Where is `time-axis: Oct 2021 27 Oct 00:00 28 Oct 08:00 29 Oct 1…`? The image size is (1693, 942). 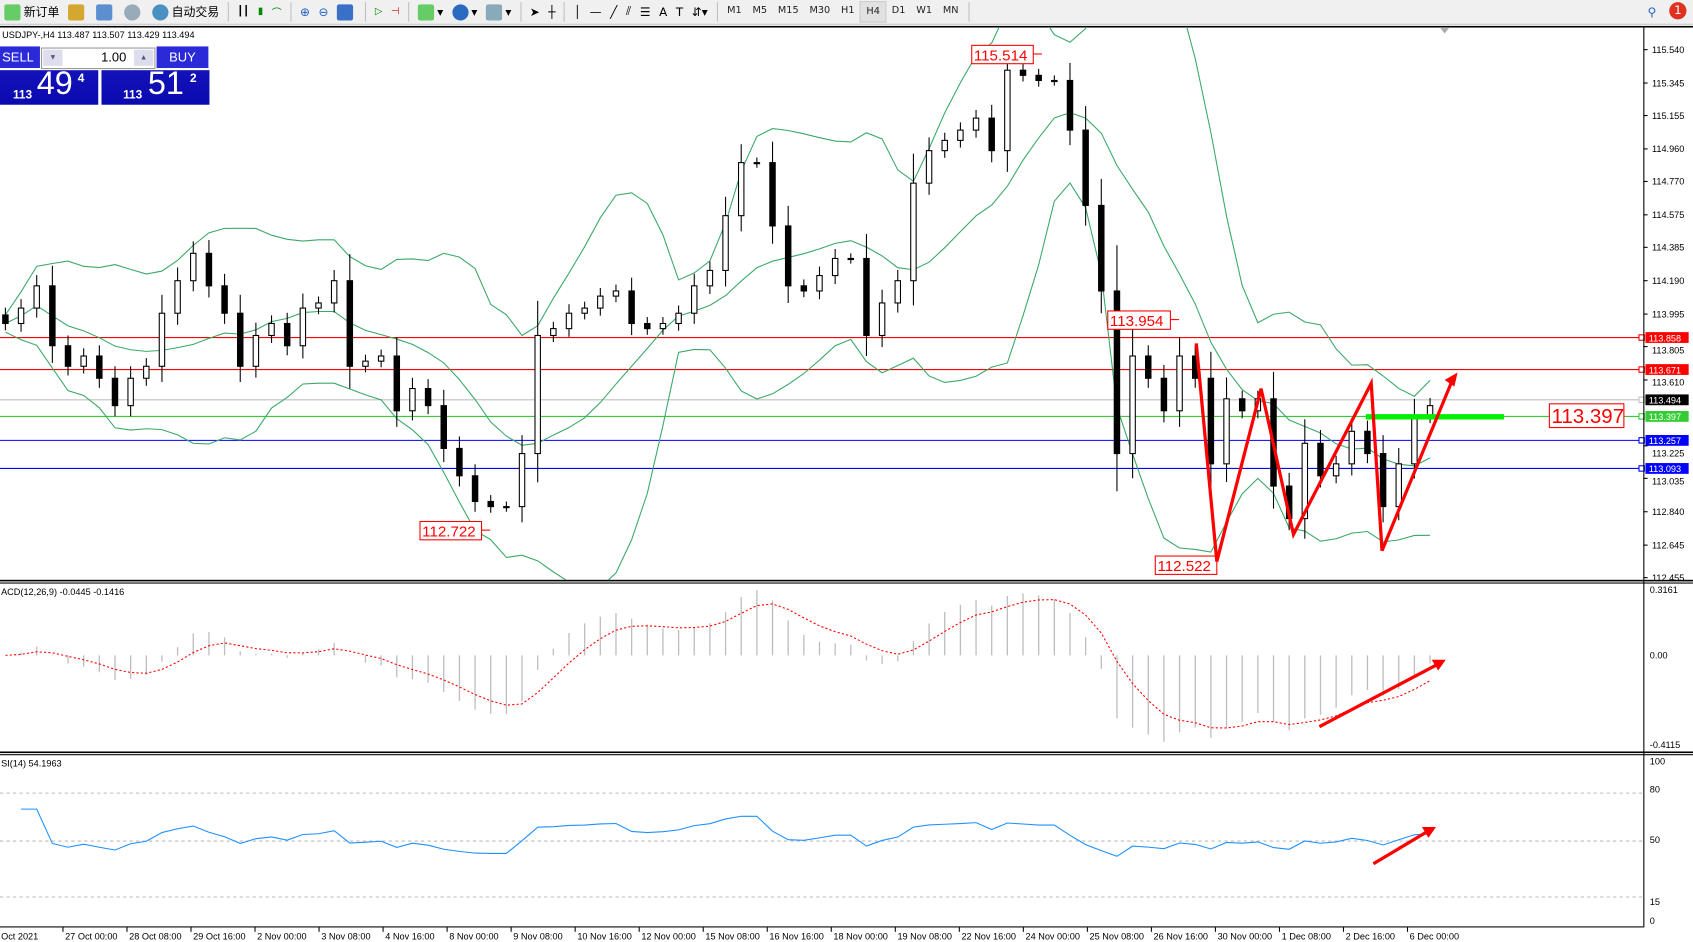
time-axis: Oct 2021 27 Oct 00:00 28 Oct 08:00 29 Oct 1… is located at coordinates (730, 934).